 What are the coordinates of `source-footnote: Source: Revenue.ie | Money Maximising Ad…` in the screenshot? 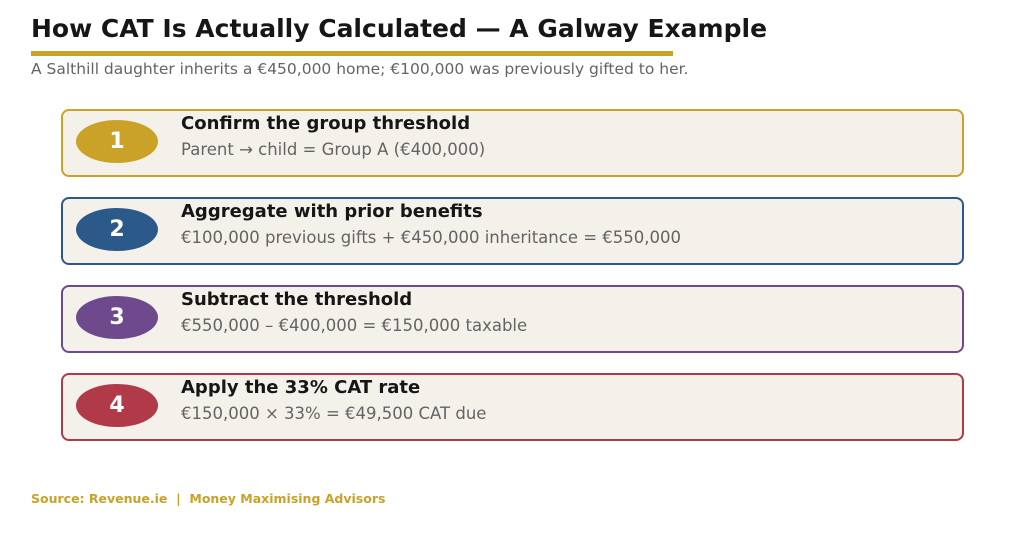 It's located at (208, 498).